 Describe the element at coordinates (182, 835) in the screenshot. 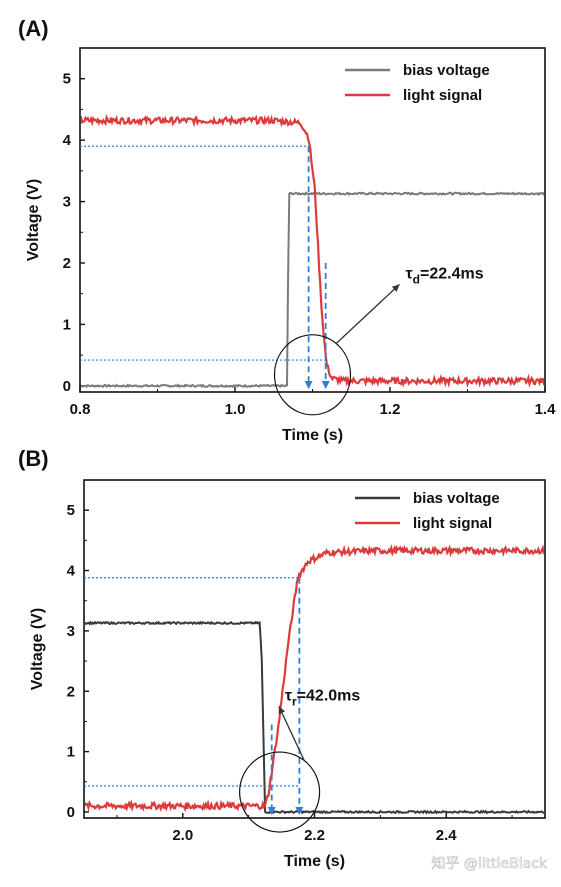

I see `x-tick-label: 2.0` at that location.